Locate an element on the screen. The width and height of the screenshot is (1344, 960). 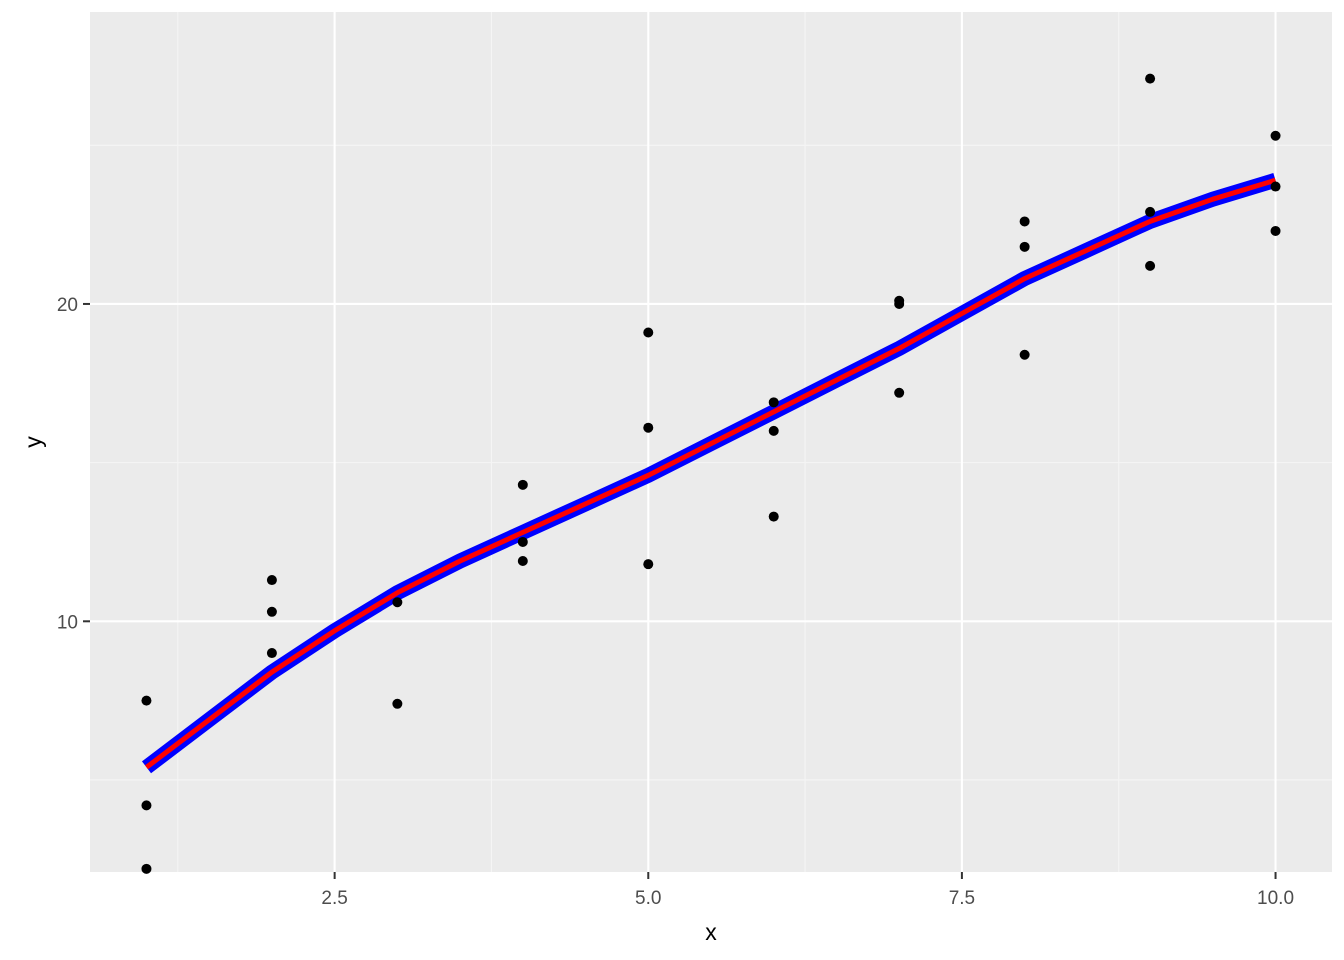
y-tick-label: 10 is located at coordinates (67, 622).